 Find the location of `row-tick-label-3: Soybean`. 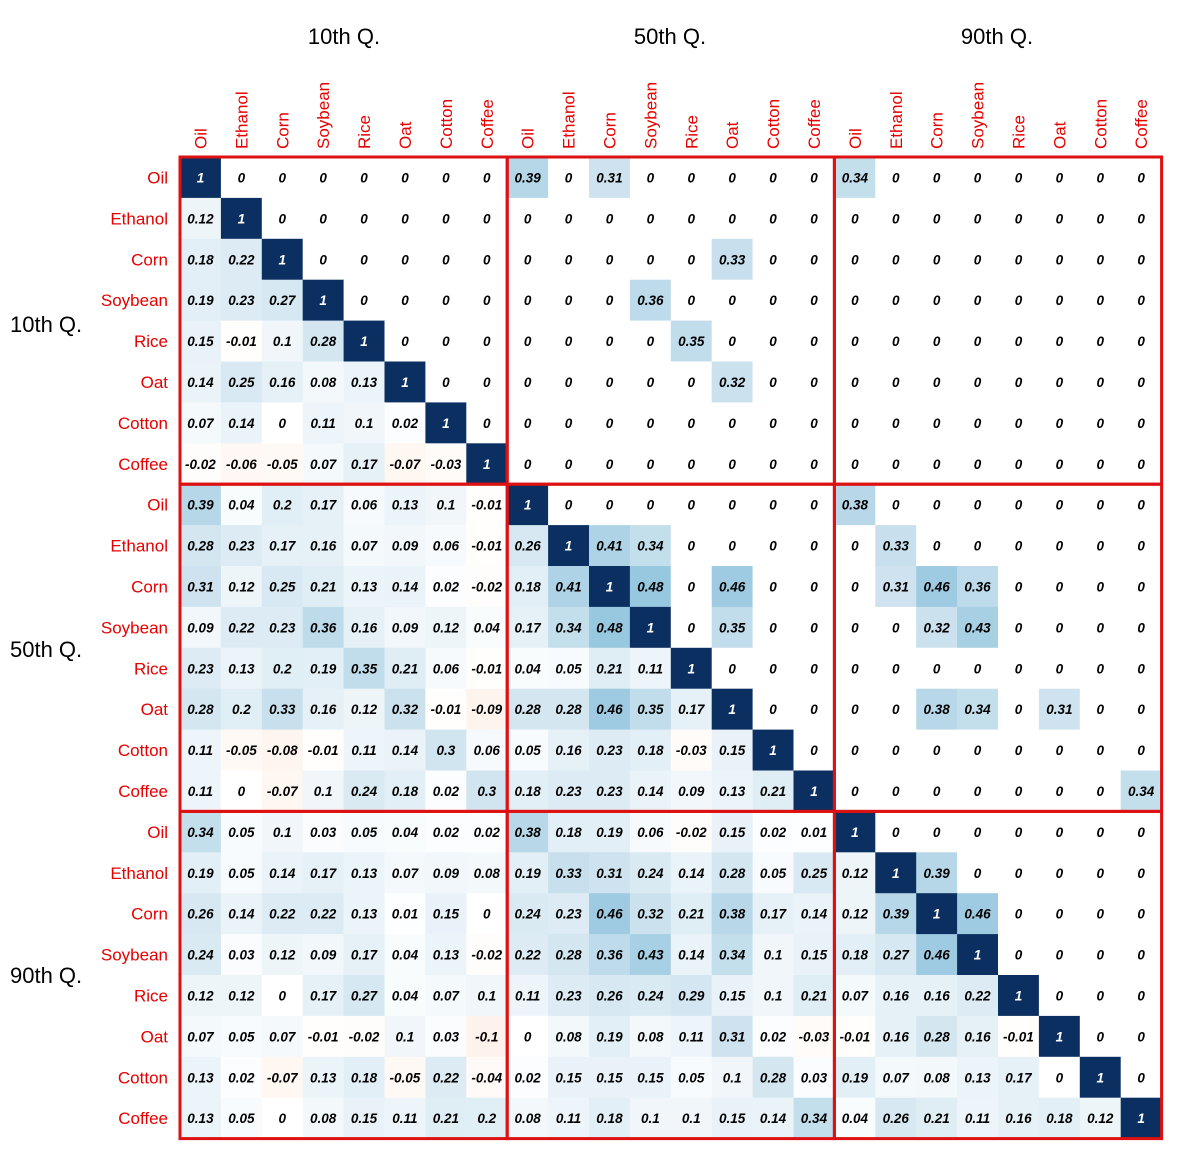

row-tick-label-3: Soybean is located at coordinates (134, 300).